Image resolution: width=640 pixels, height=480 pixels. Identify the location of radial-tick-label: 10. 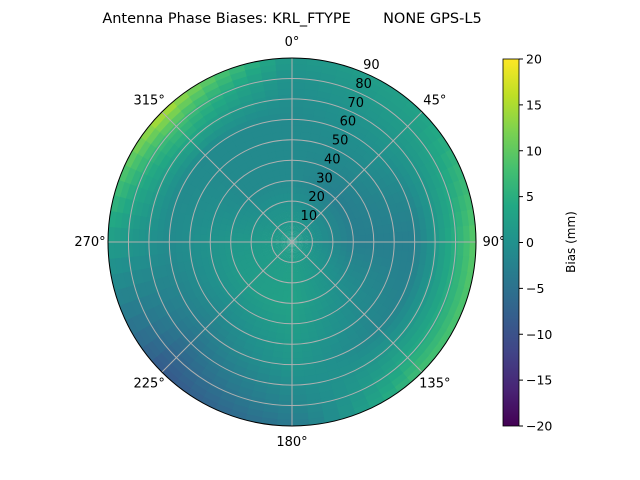
(309, 216).